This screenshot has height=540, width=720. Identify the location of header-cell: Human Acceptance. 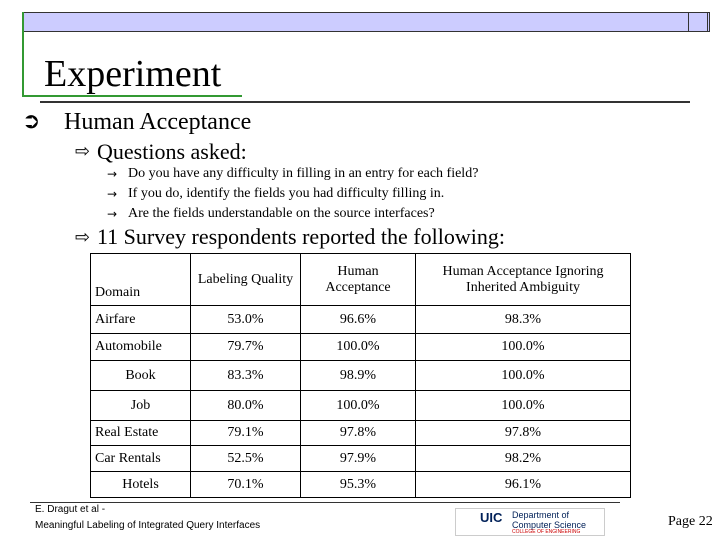
(358, 279).